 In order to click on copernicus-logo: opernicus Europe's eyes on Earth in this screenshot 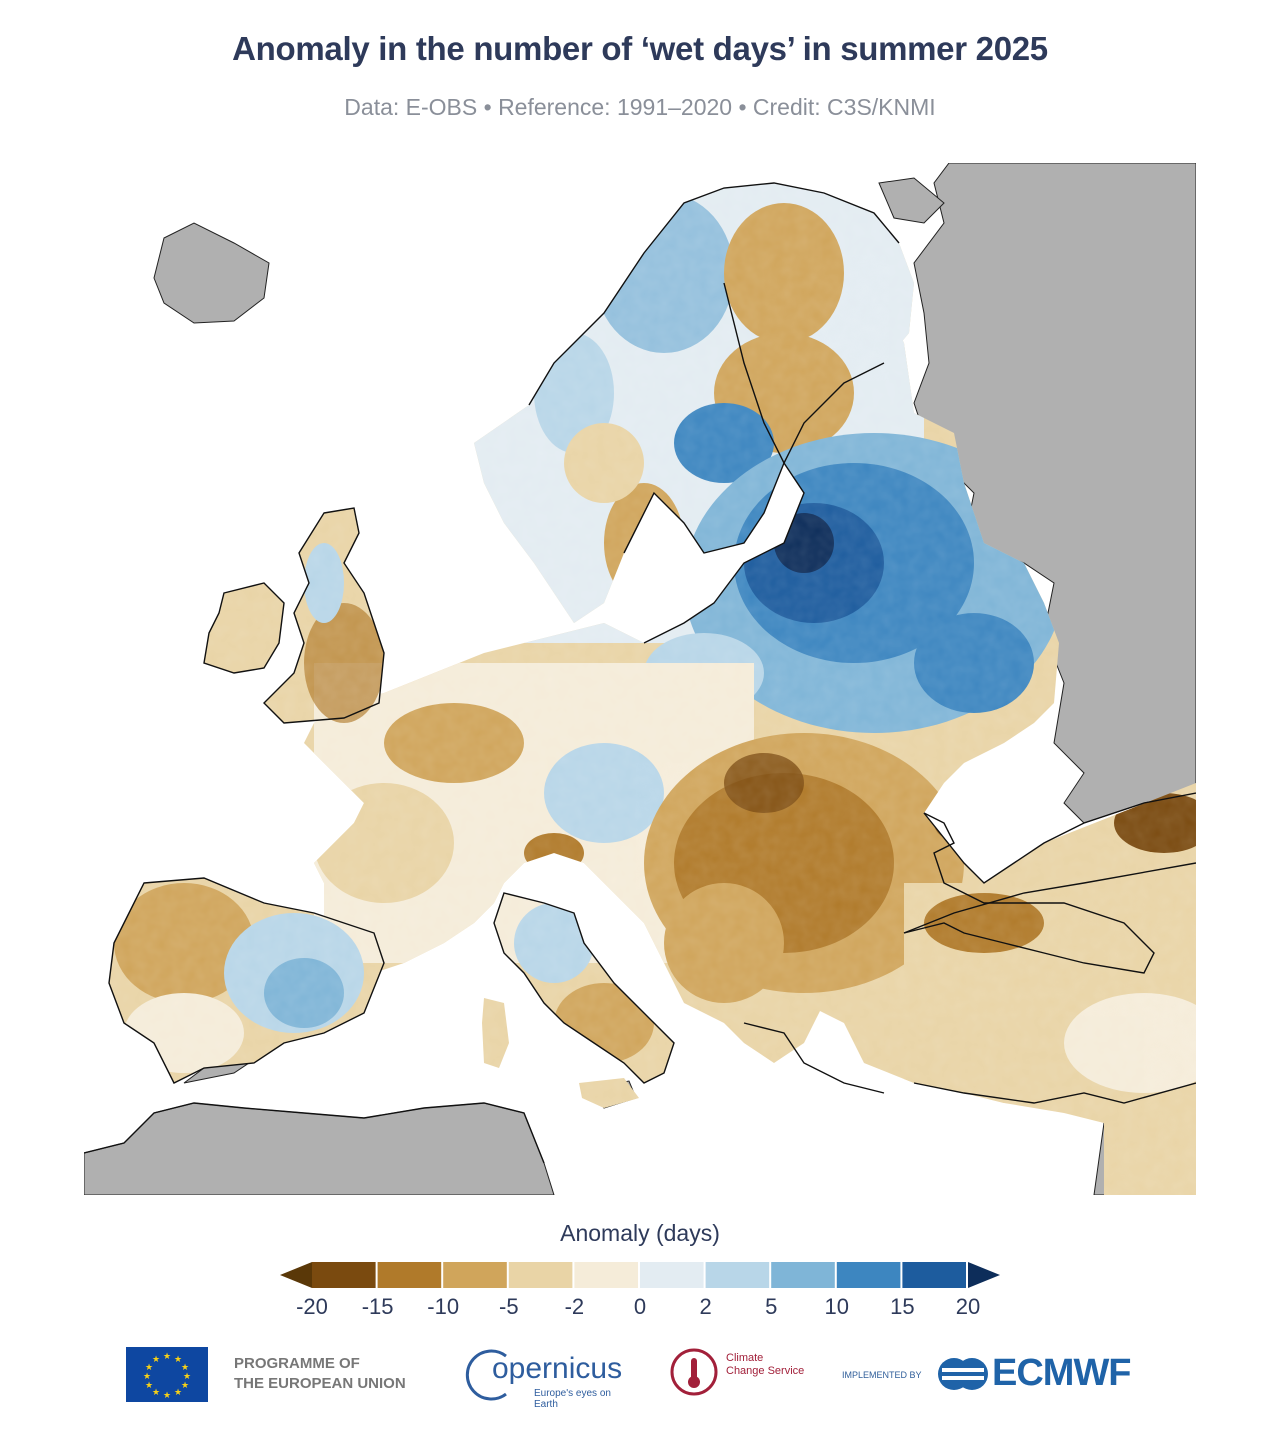, I will do `click(544, 1378)`.